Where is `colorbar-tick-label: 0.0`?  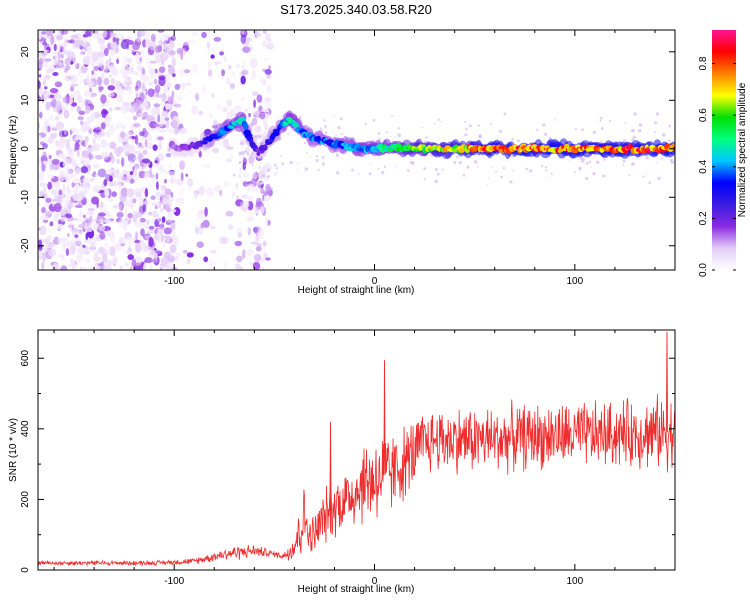
colorbar-tick-label: 0.0 is located at coordinates (703, 270).